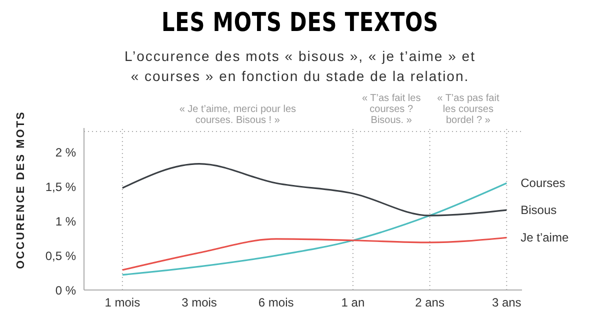 The image size is (600, 330). What do you see at coordinates (353, 303) in the screenshot?
I see `x-tick-label: 1 an` at bounding box center [353, 303].